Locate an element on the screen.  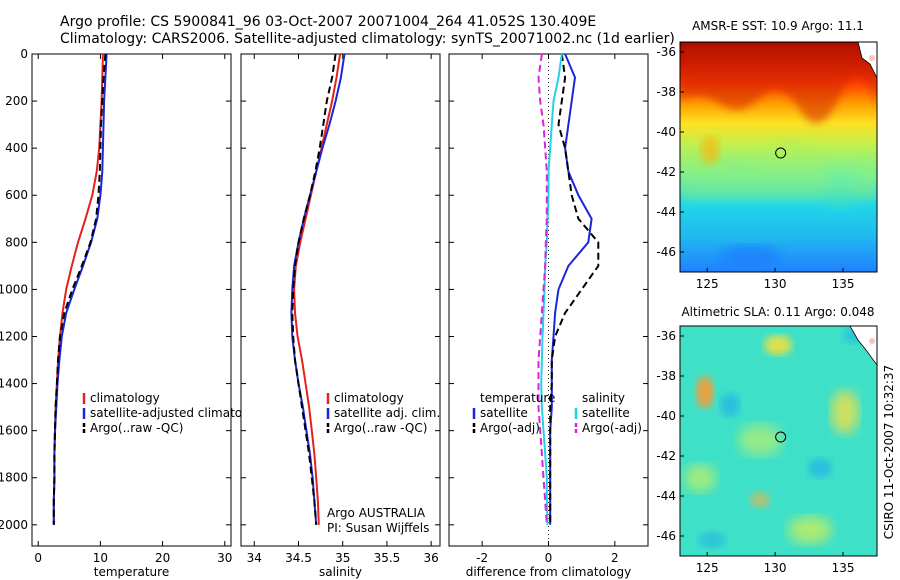
sst-map-ytick-label: -46 is located at coordinates (666, 252).